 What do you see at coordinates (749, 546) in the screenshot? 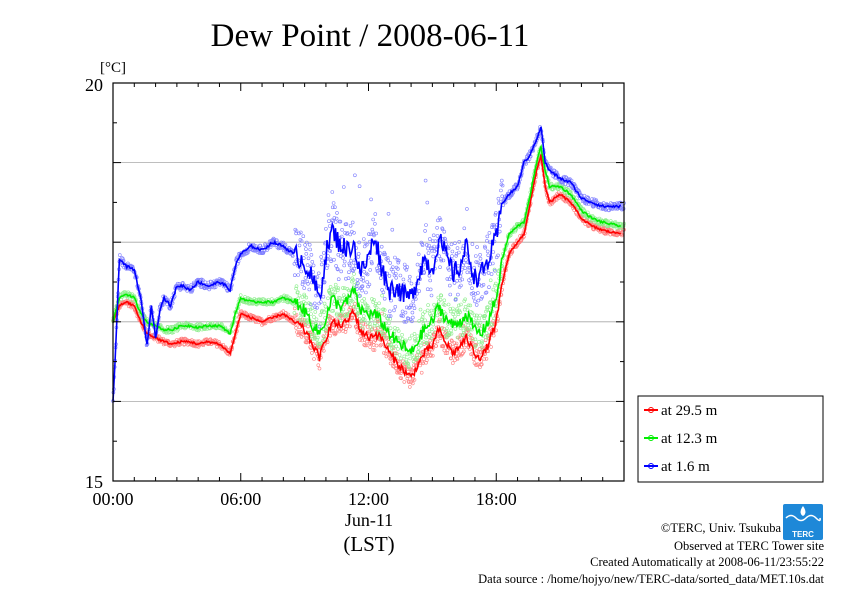
I see `footer-site: Observed at TERC Tower site` at bounding box center [749, 546].